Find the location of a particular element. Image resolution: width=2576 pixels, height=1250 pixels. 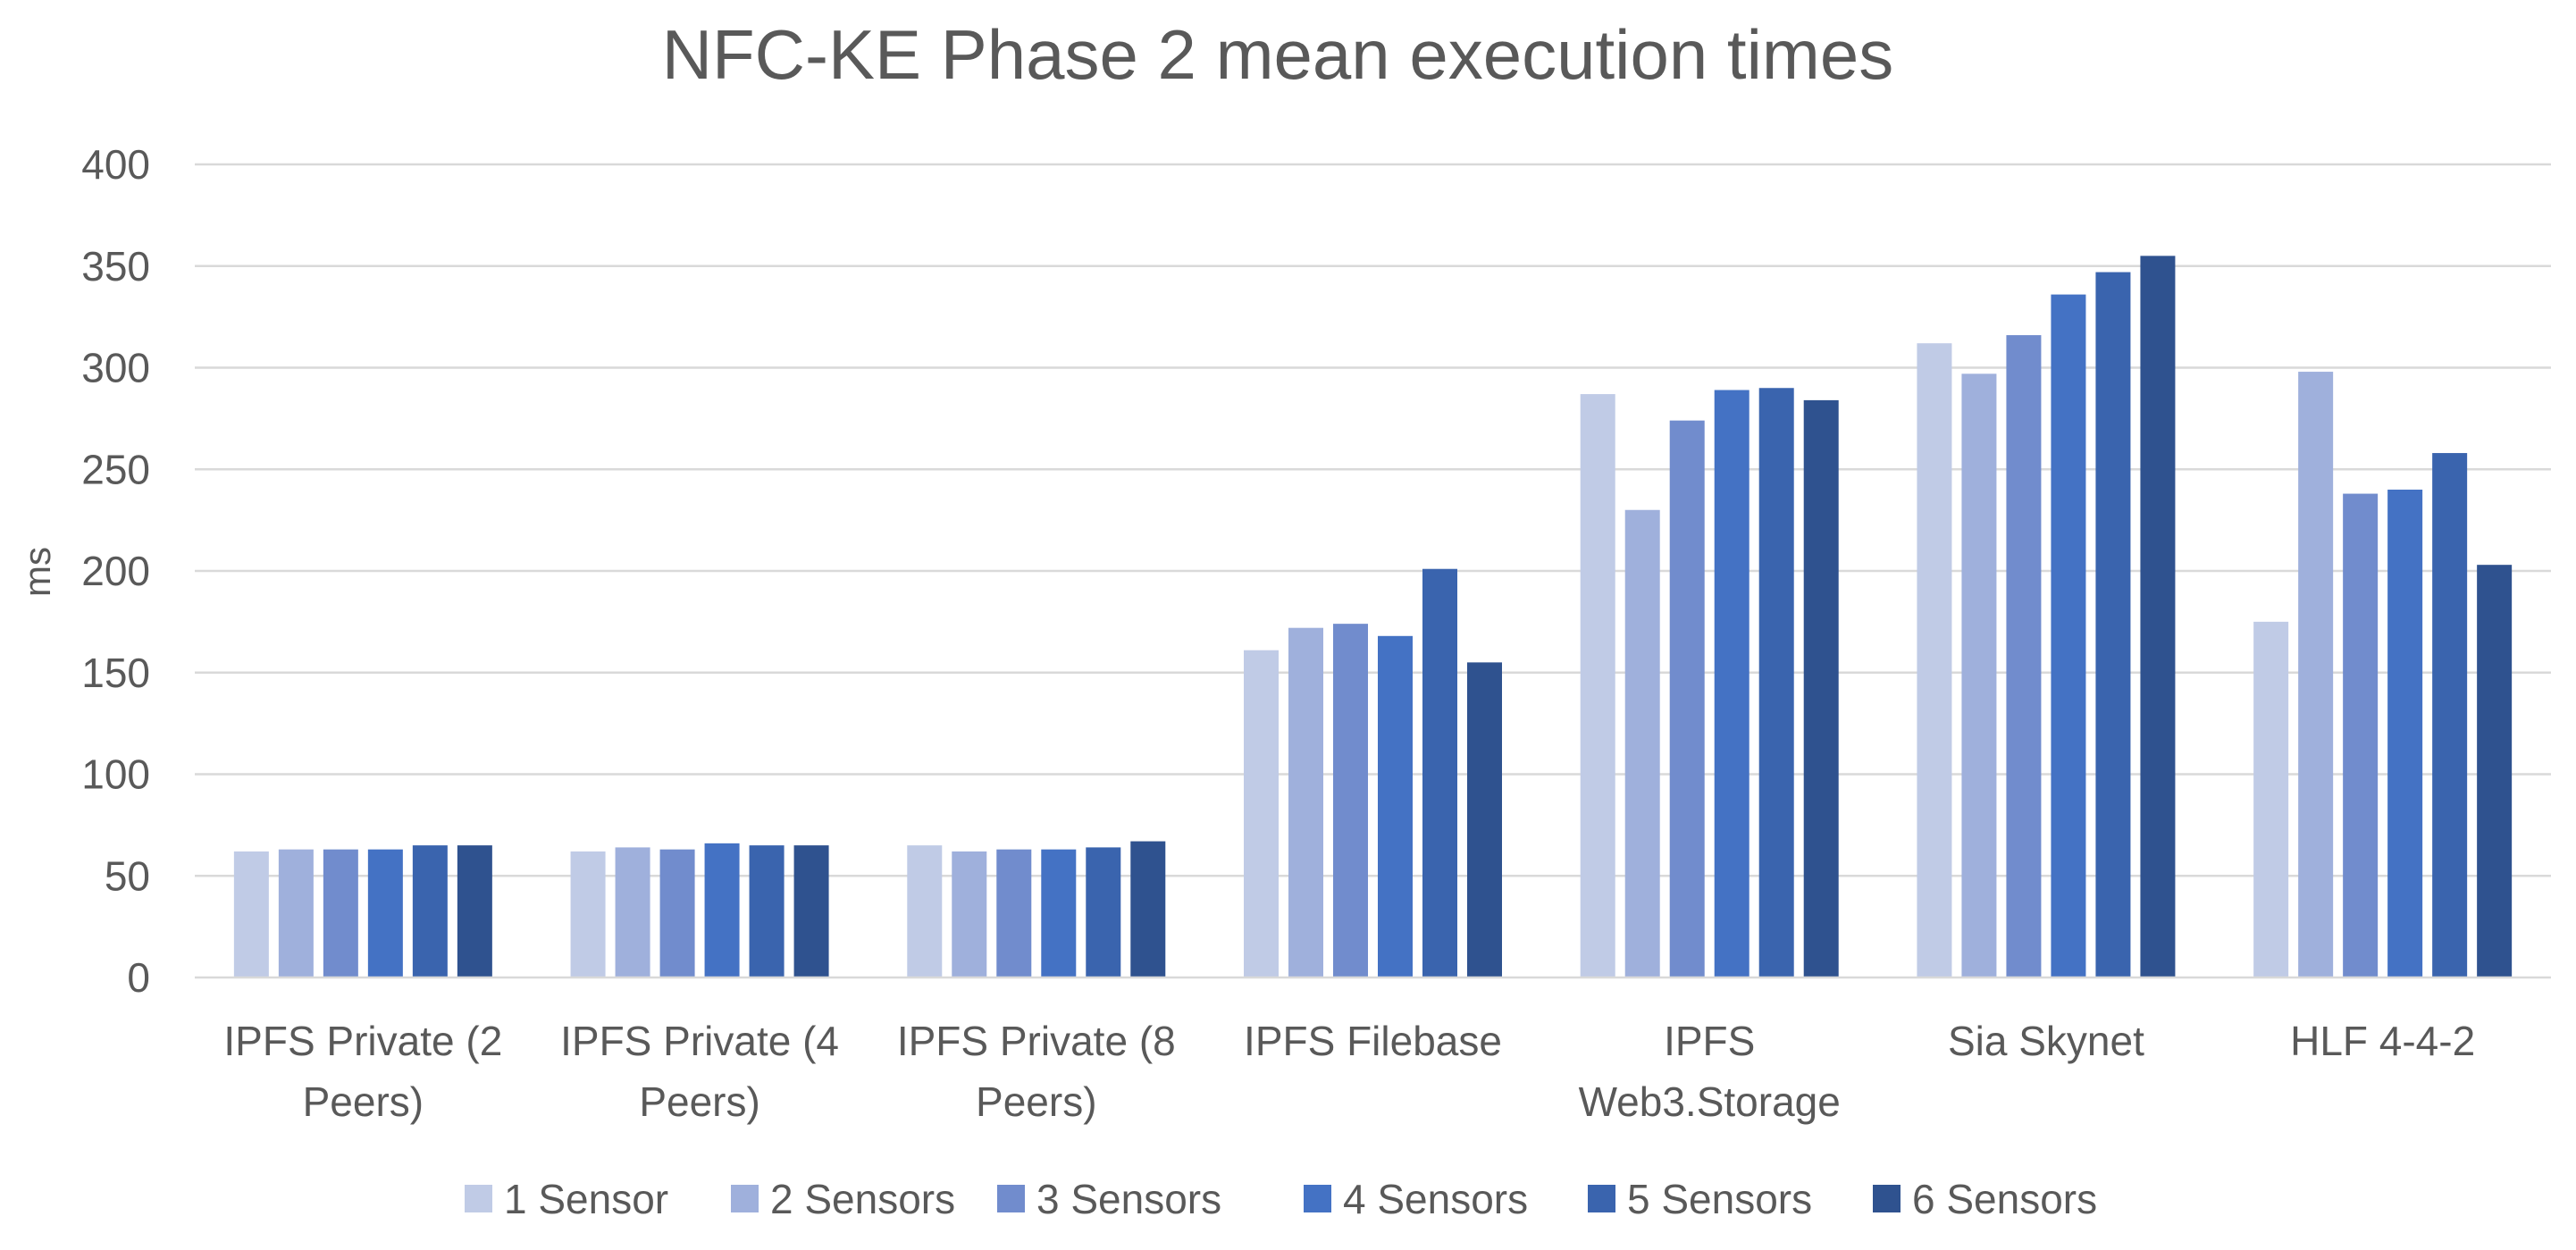

y-tick-label-150: 150 is located at coordinates (115, 673).